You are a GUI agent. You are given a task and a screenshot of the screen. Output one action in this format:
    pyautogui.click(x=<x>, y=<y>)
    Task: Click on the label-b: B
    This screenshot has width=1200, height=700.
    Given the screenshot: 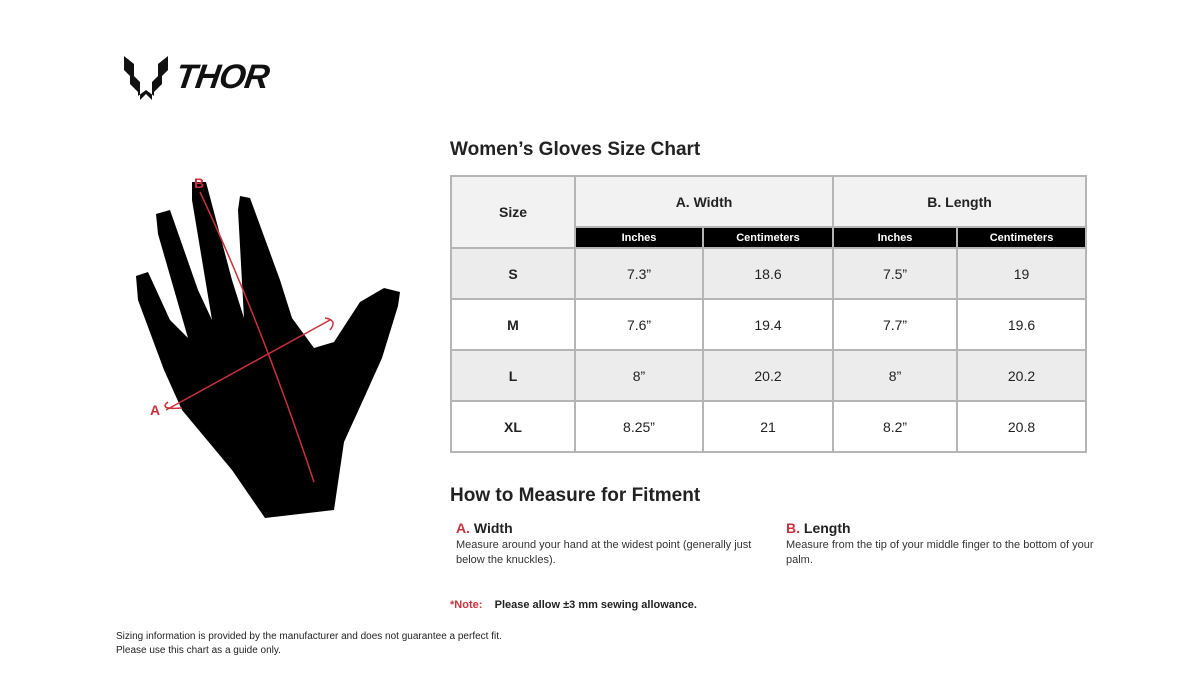 What is the action you would take?
    pyautogui.click(x=199, y=183)
    